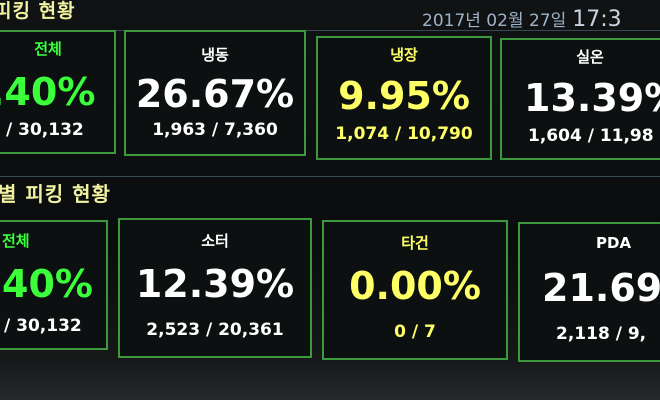 The image size is (660, 400). What do you see at coordinates (404, 55) in the screenshot?
I see `card-label: 냉장` at bounding box center [404, 55].